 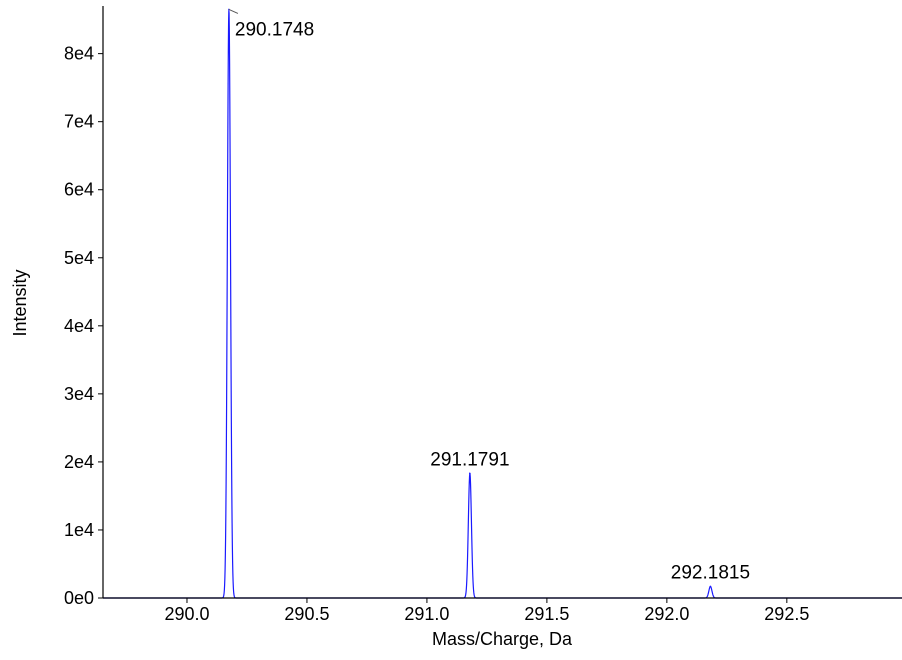 I want to click on peak-label: 291.1791, so click(x=469, y=459).